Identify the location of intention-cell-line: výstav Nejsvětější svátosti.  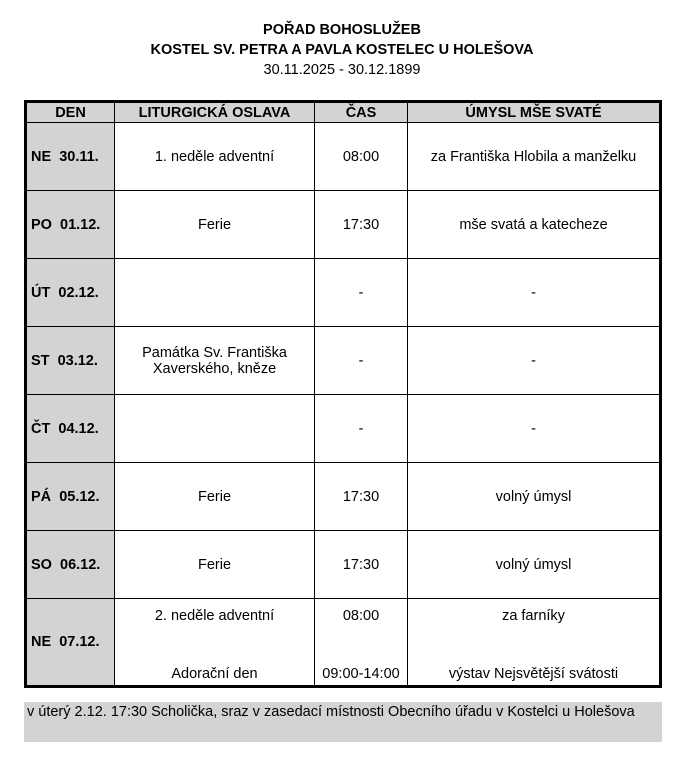
(533, 674).